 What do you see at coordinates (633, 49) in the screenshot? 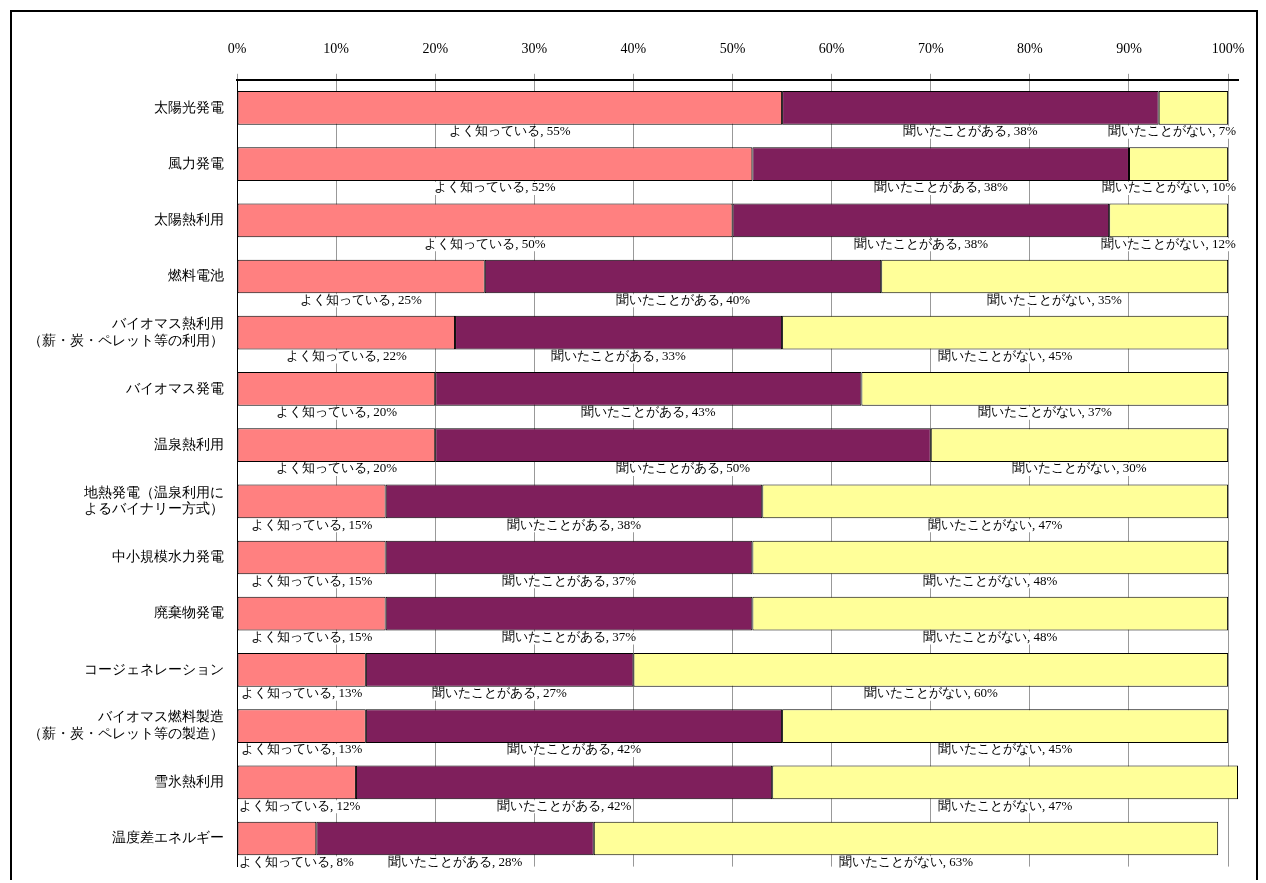
I see `x-tick-label: 40%` at bounding box center [633, 49].